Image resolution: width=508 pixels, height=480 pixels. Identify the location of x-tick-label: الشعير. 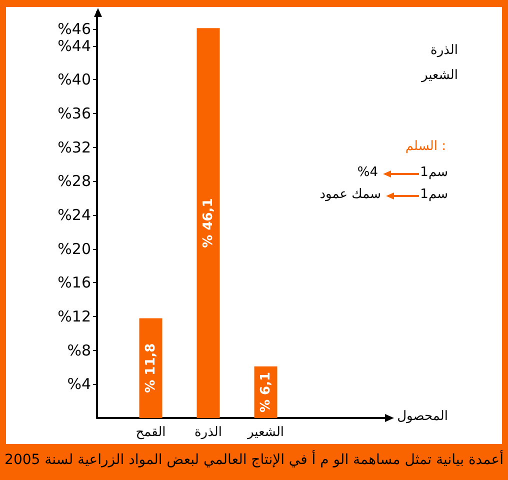
(265, 432).